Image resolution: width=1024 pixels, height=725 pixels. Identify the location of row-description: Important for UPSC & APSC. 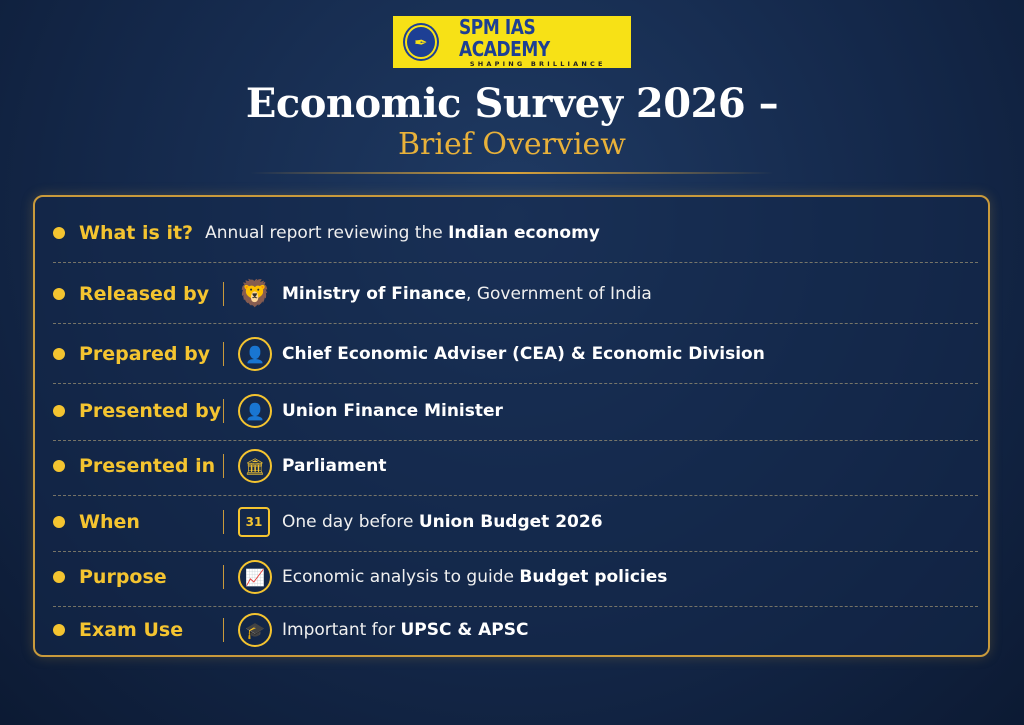
(405, 630).